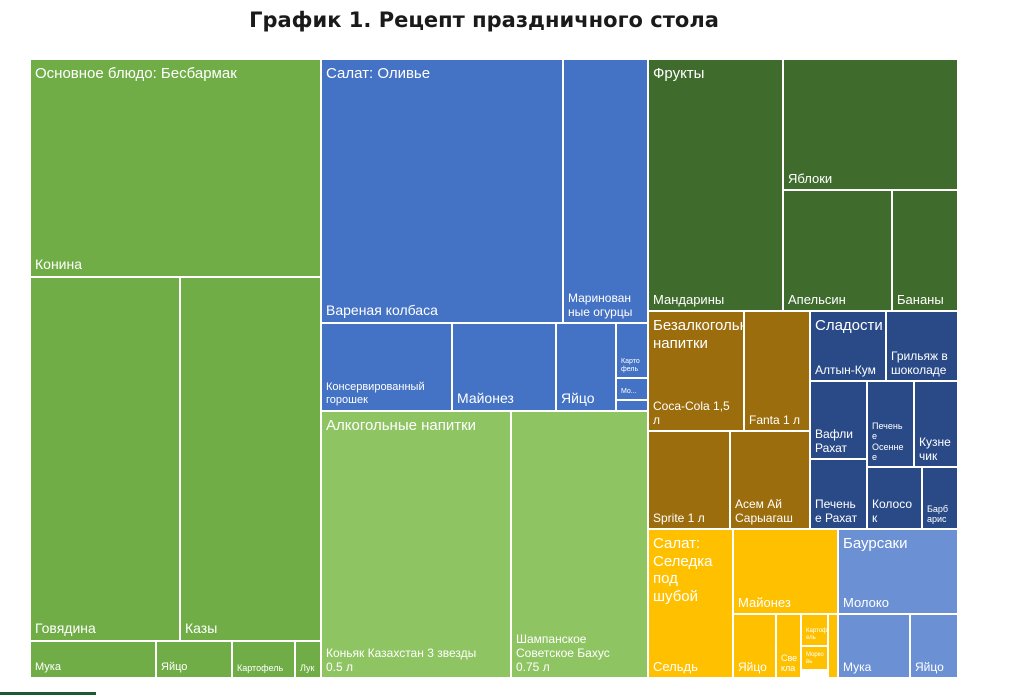 The height and width of the screenshot is (700, 1024). Describe the element at coordinates (563, 652) in the screenshot. I see `cell-label: Шампанское Советское Бахус 0.75 л` at that location.